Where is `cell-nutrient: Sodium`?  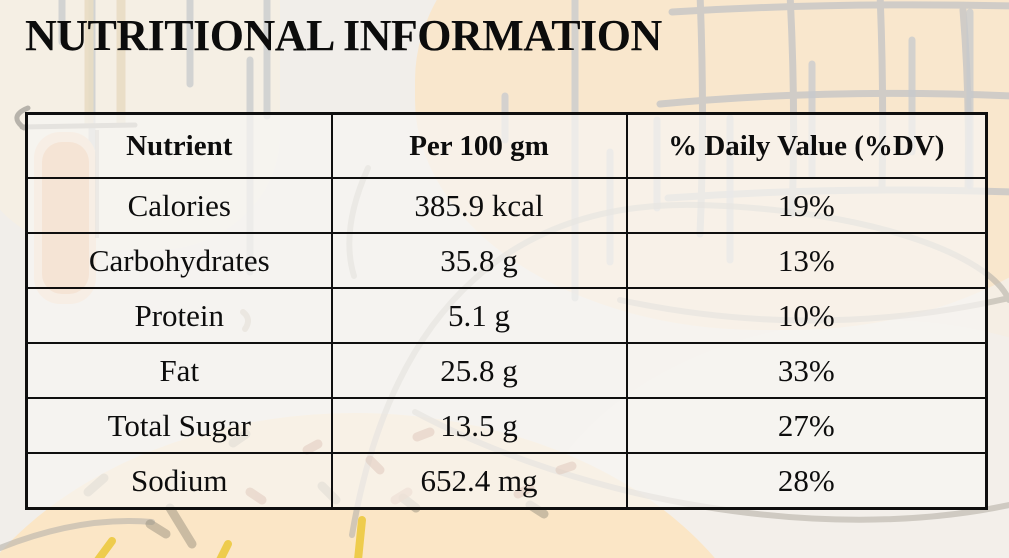 cell-nutrient: Sodium is located at coordinates (179, 481).